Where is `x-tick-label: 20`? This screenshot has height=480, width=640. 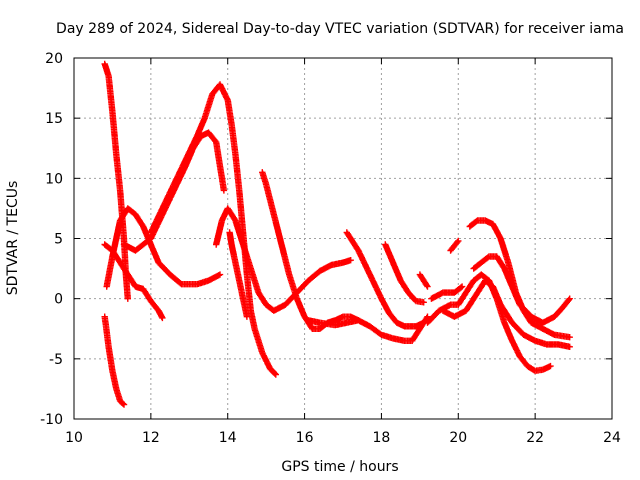 x-tick-label: 20 is located at coordinates (458, 438).